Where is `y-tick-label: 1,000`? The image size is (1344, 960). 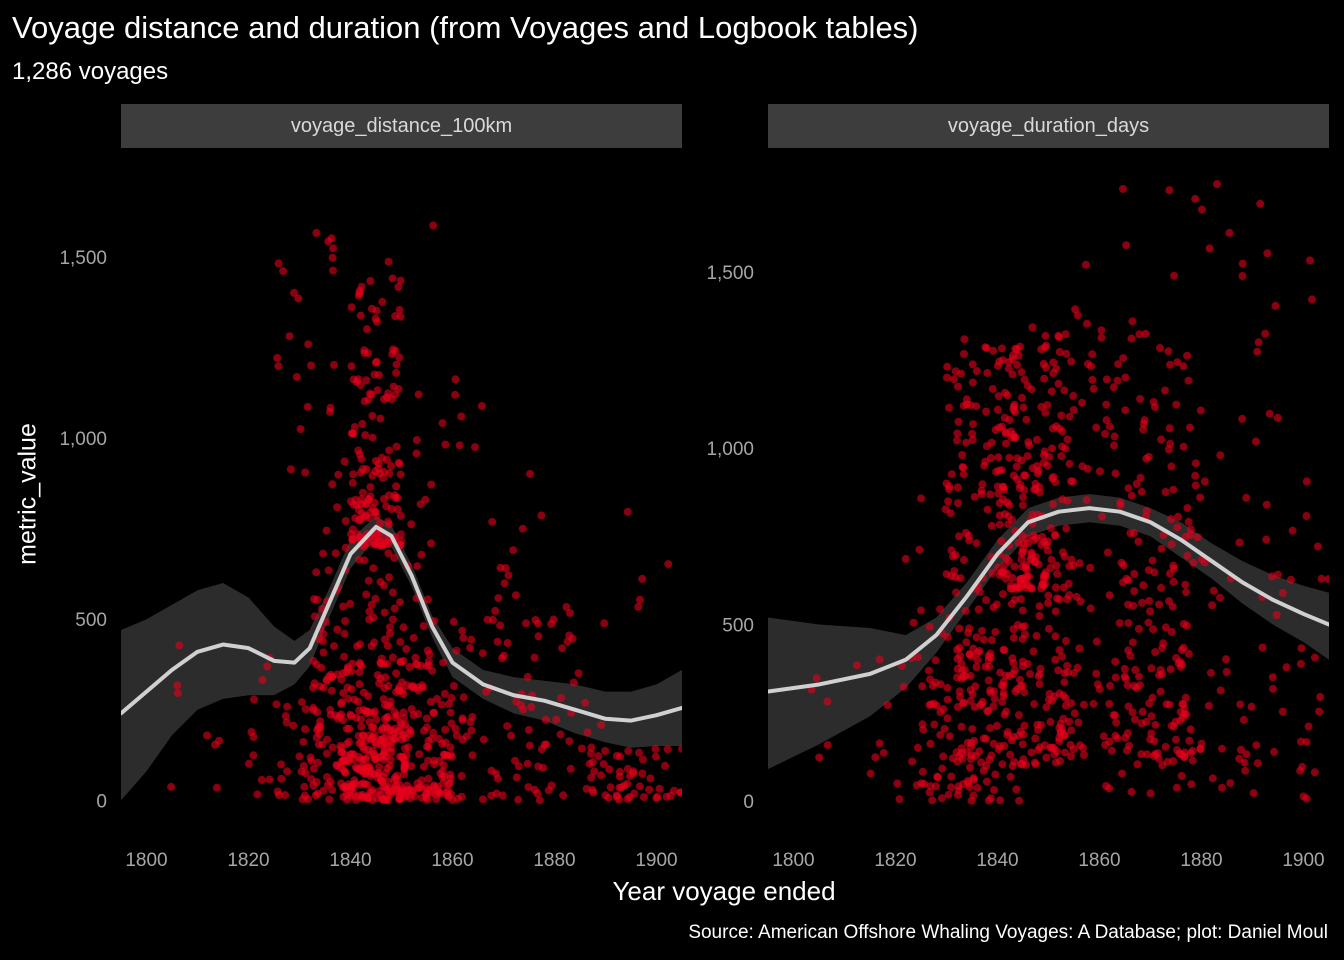 y-tick-label: 1,000 is located at coordinates (730, 449).